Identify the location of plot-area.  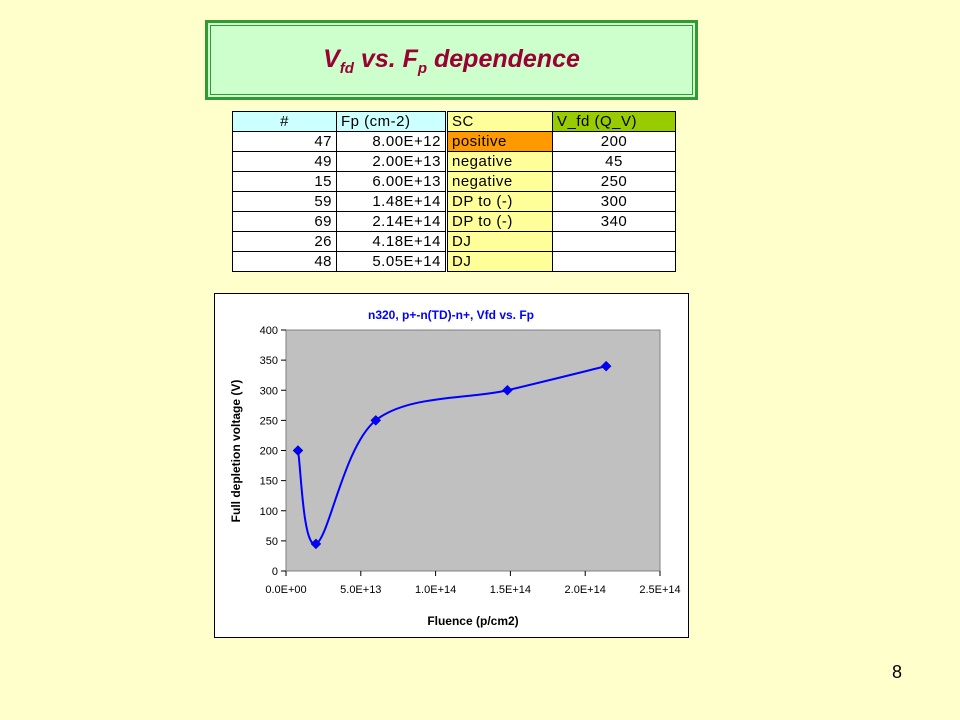
(473, 450).